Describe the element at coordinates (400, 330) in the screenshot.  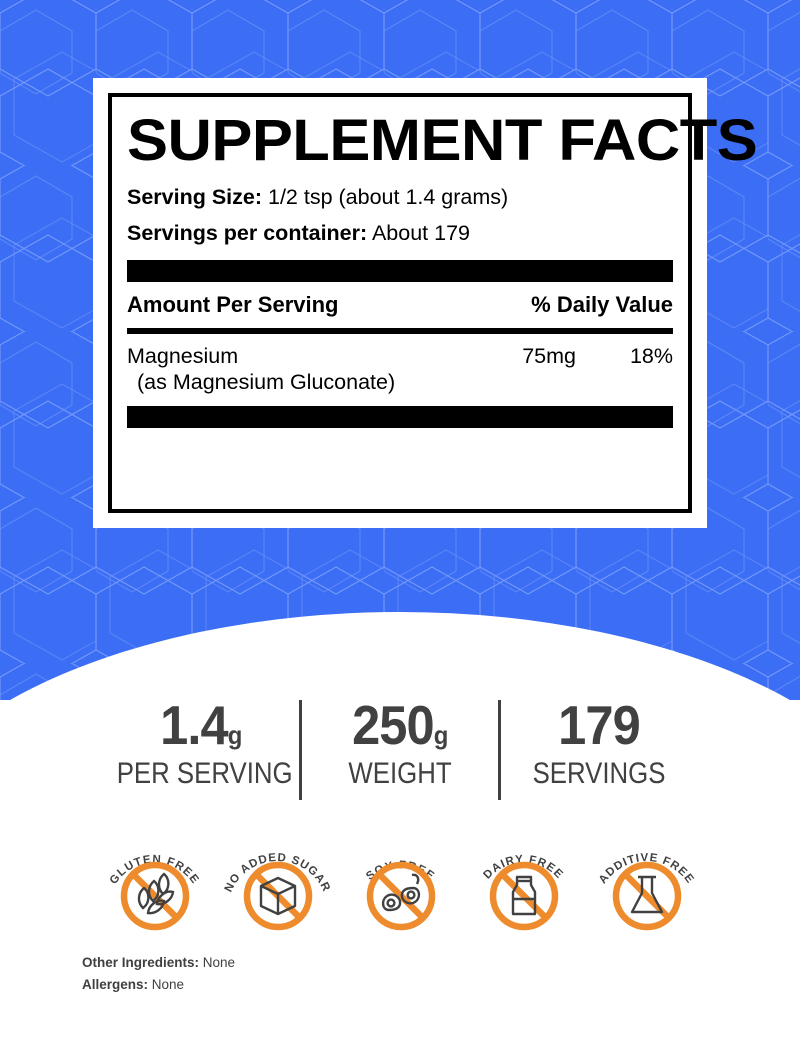
I see `table-header-rule` at that location.